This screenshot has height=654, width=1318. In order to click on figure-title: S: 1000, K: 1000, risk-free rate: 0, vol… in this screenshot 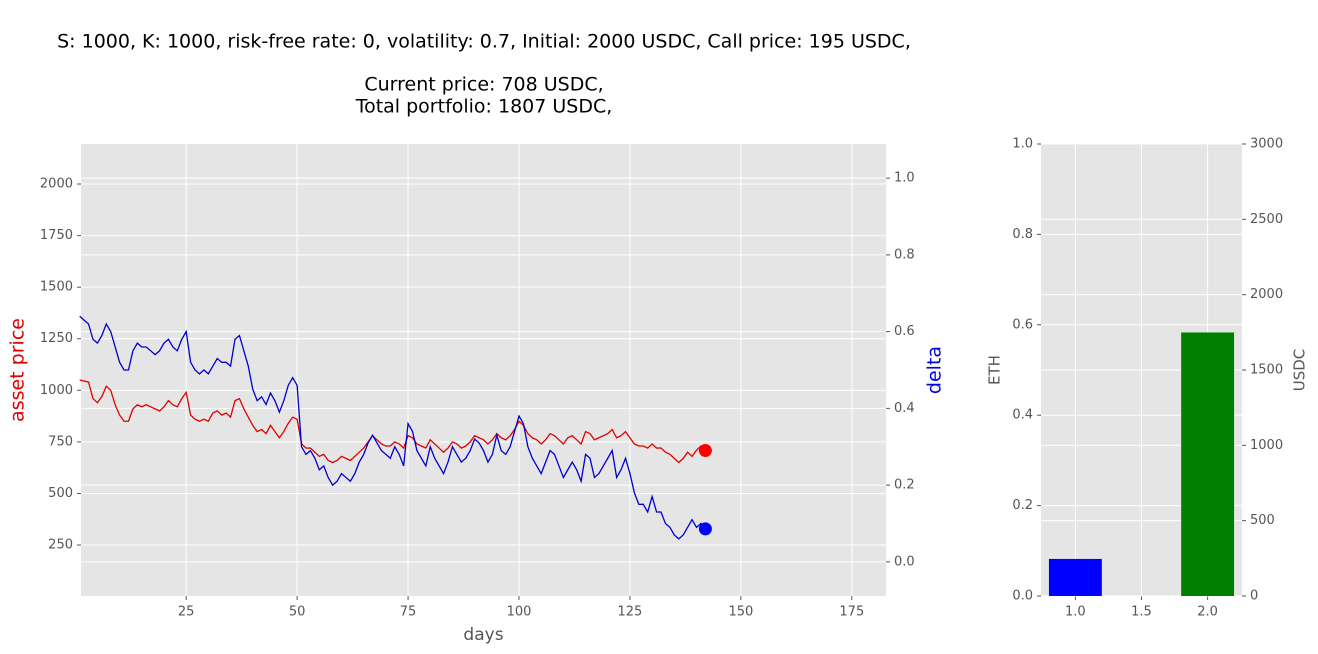, I will do `click(484, 42)`.